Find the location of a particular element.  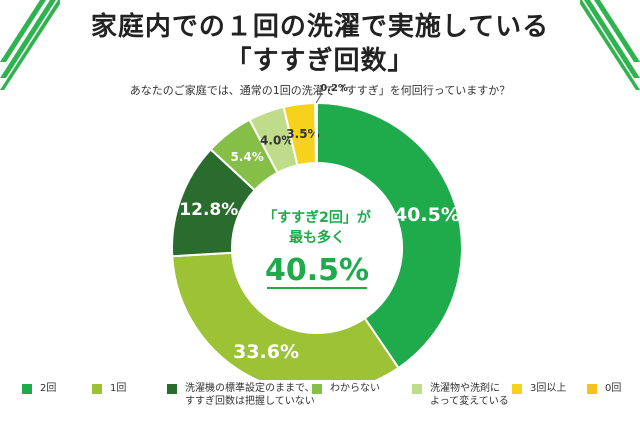

legend-label-4: 洗濯物や洗剤に よって変えている is located at coordinates (469, 395).